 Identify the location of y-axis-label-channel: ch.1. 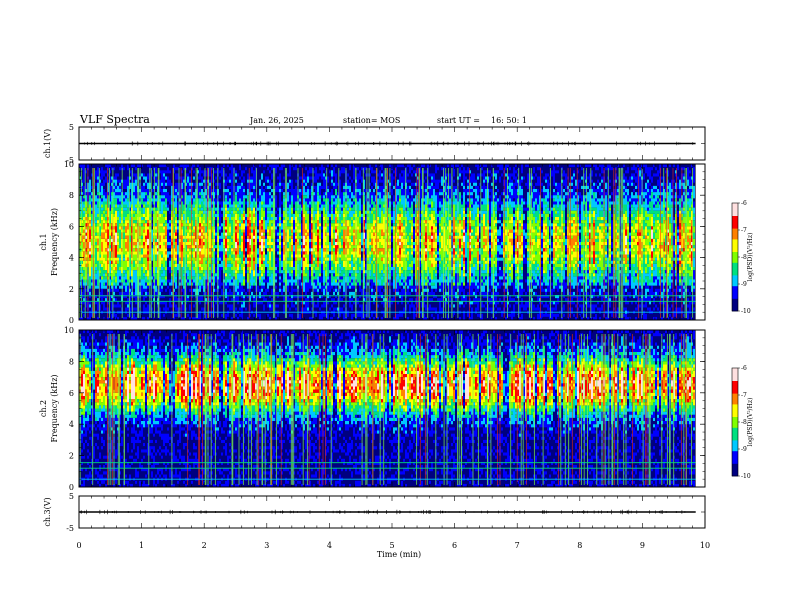
(43, 241).